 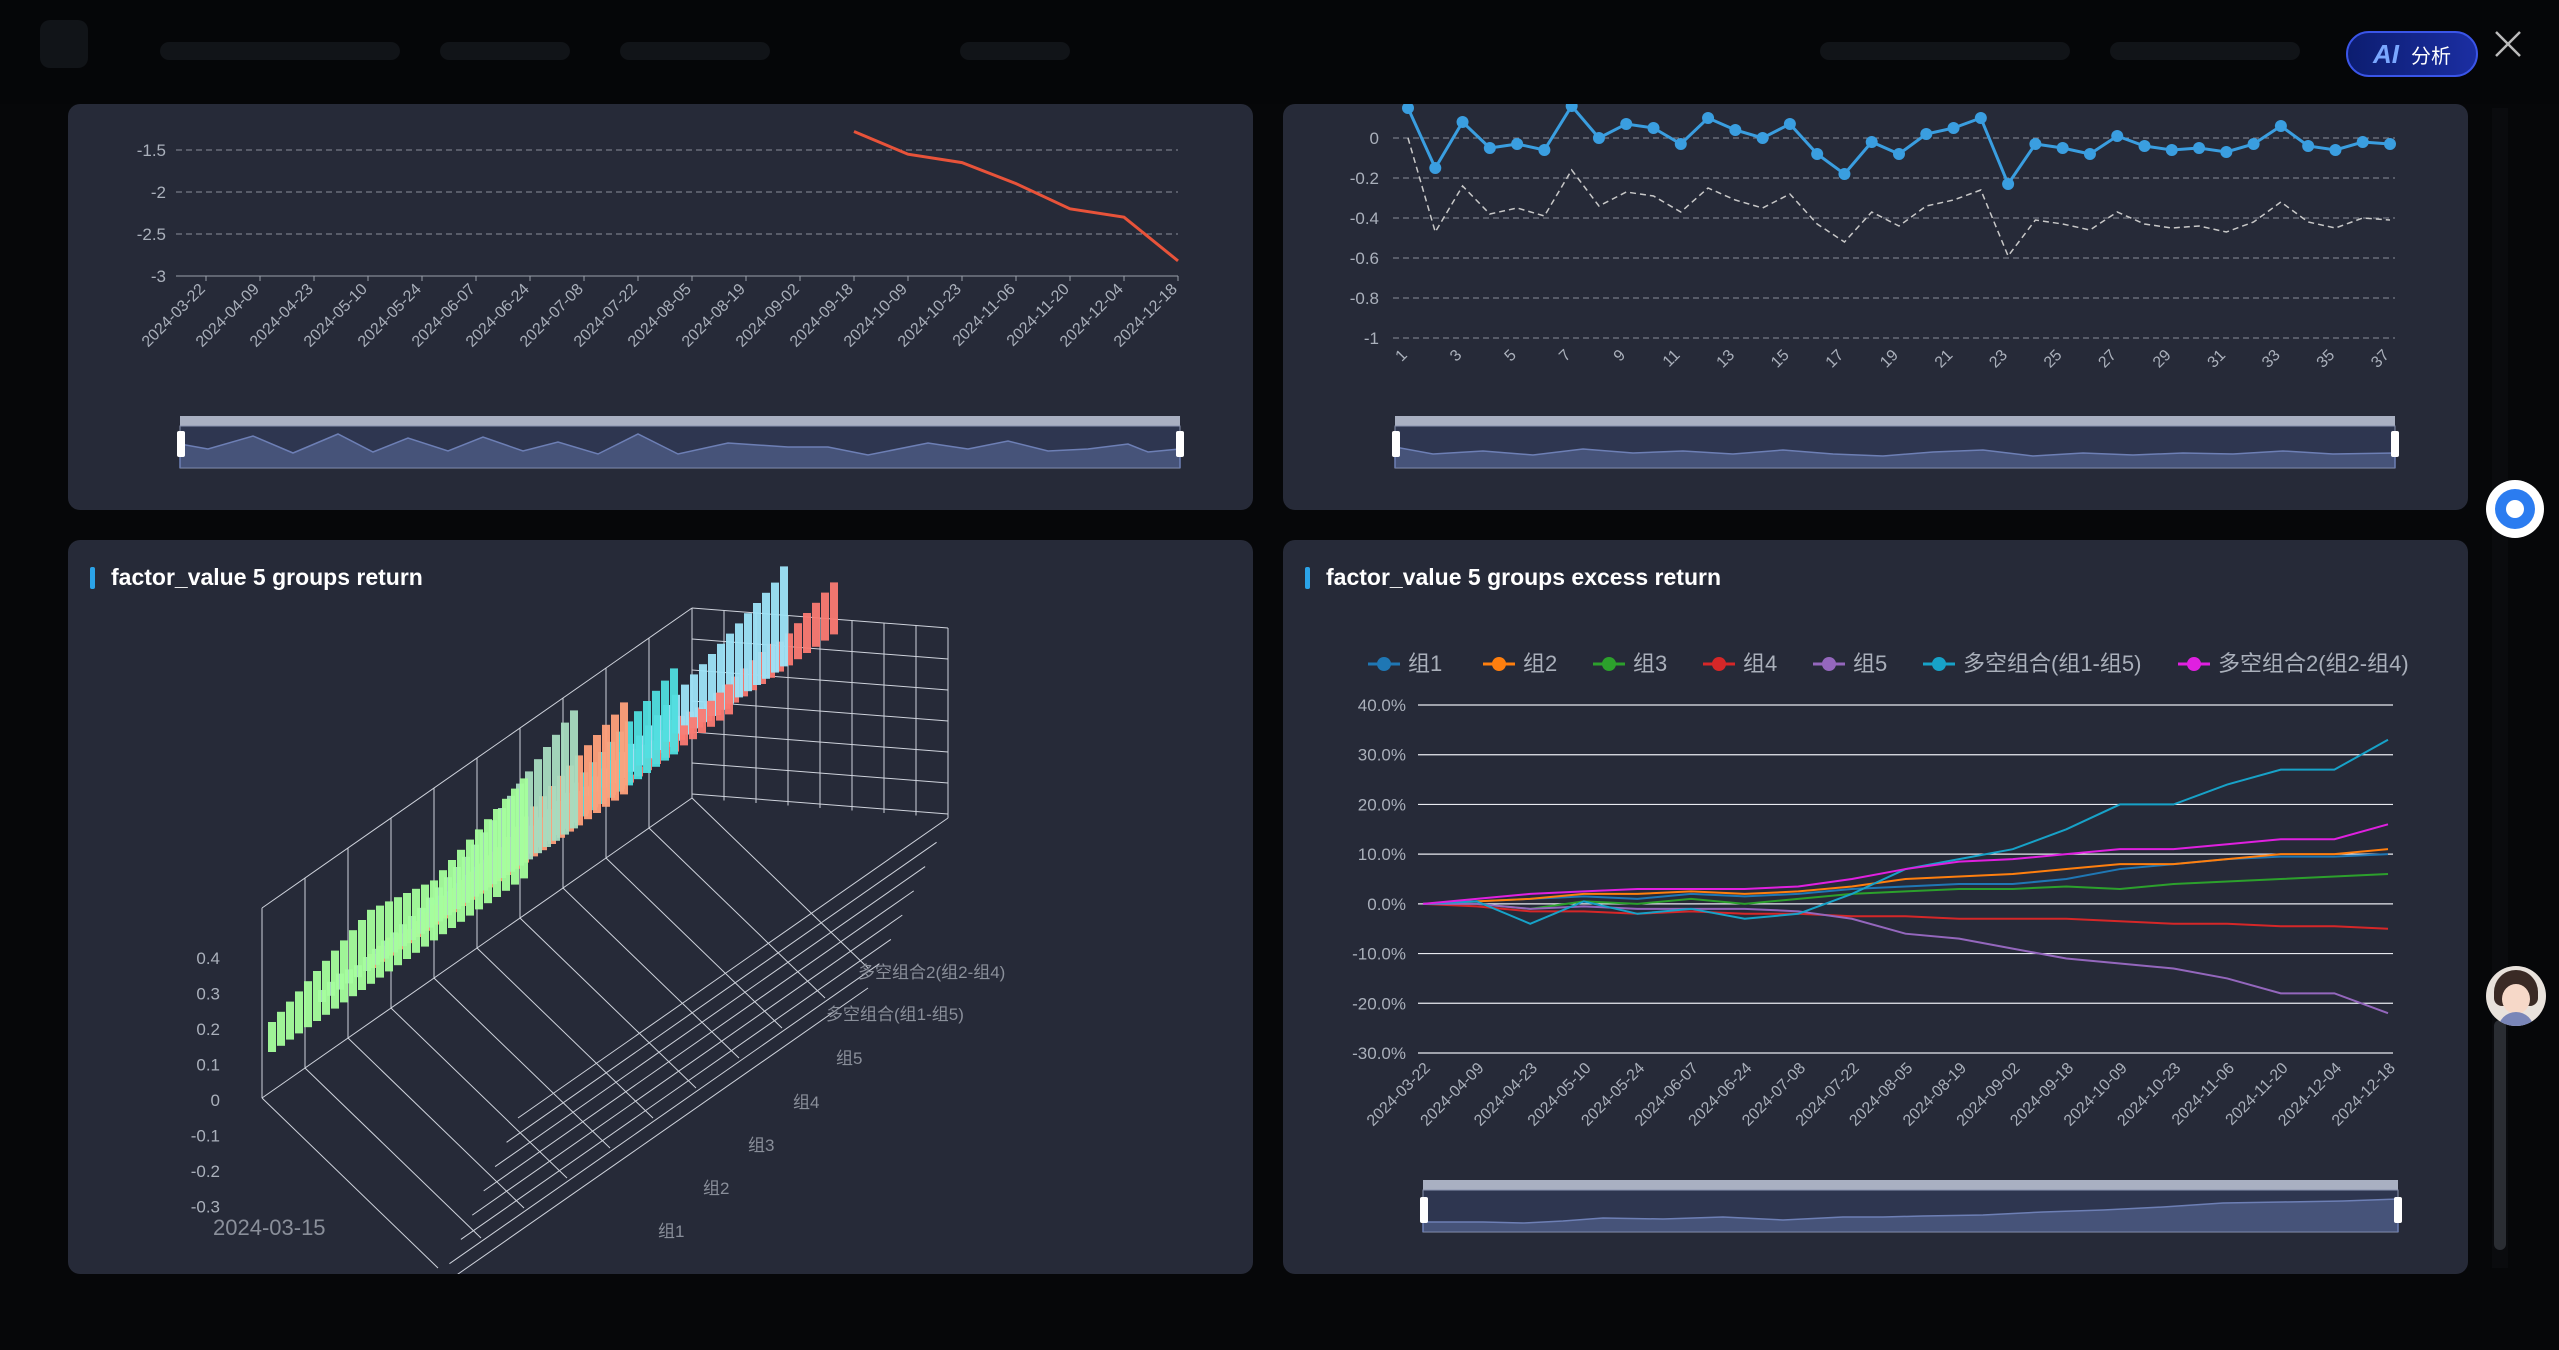 What do you see at coordinates (1944, 359) in the screenshot?
I see `x-tick-label: 21` at bounding box center [1944, 359].